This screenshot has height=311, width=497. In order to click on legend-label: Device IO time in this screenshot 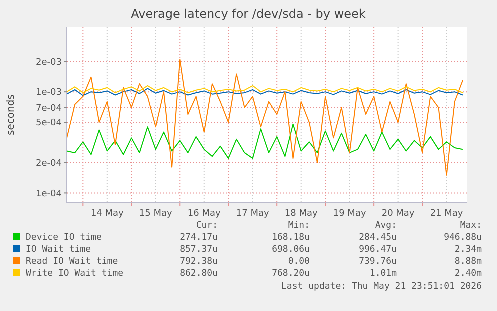, I will do `click(64, 238)`.